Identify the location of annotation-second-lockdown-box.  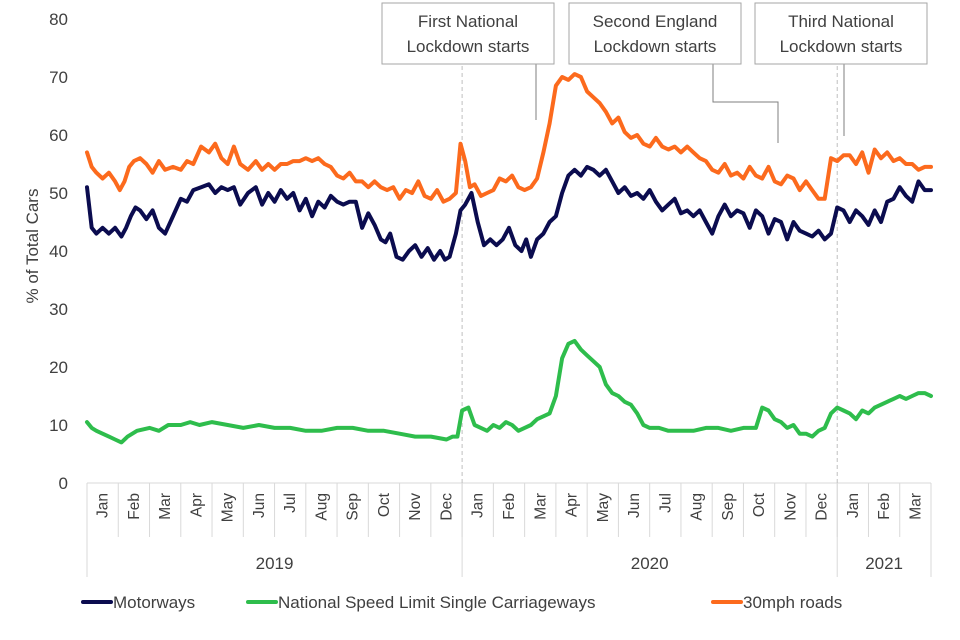
(655, 33).